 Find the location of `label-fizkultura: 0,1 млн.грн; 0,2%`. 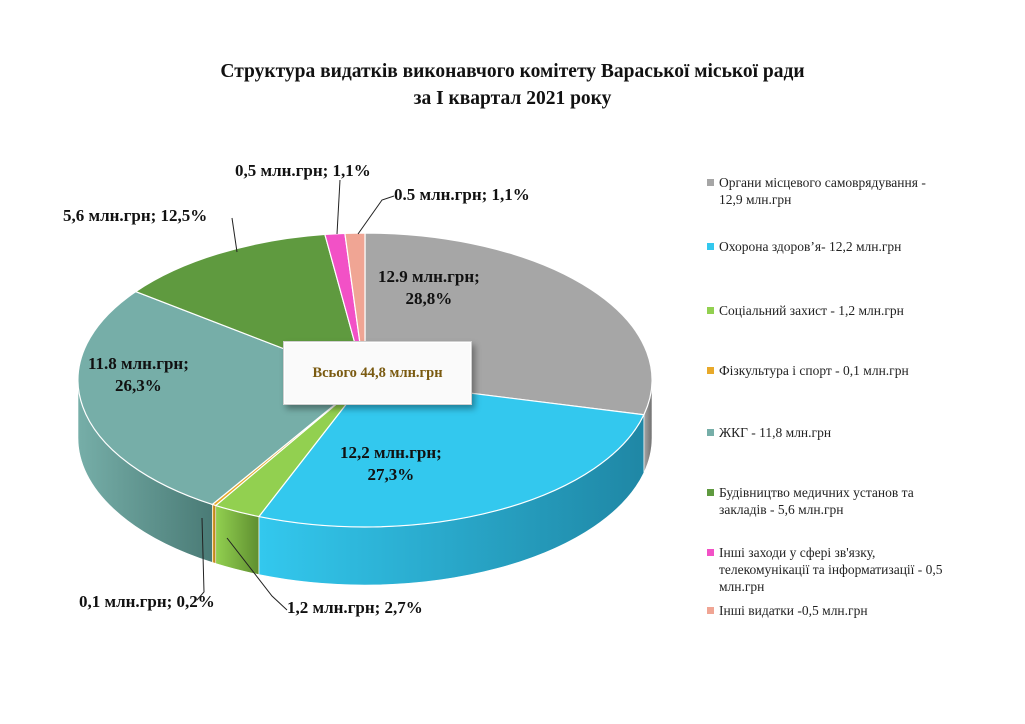

label-fizkultura: 0,1 млн.грн; 0,2% is located at coordinates (147, 602).